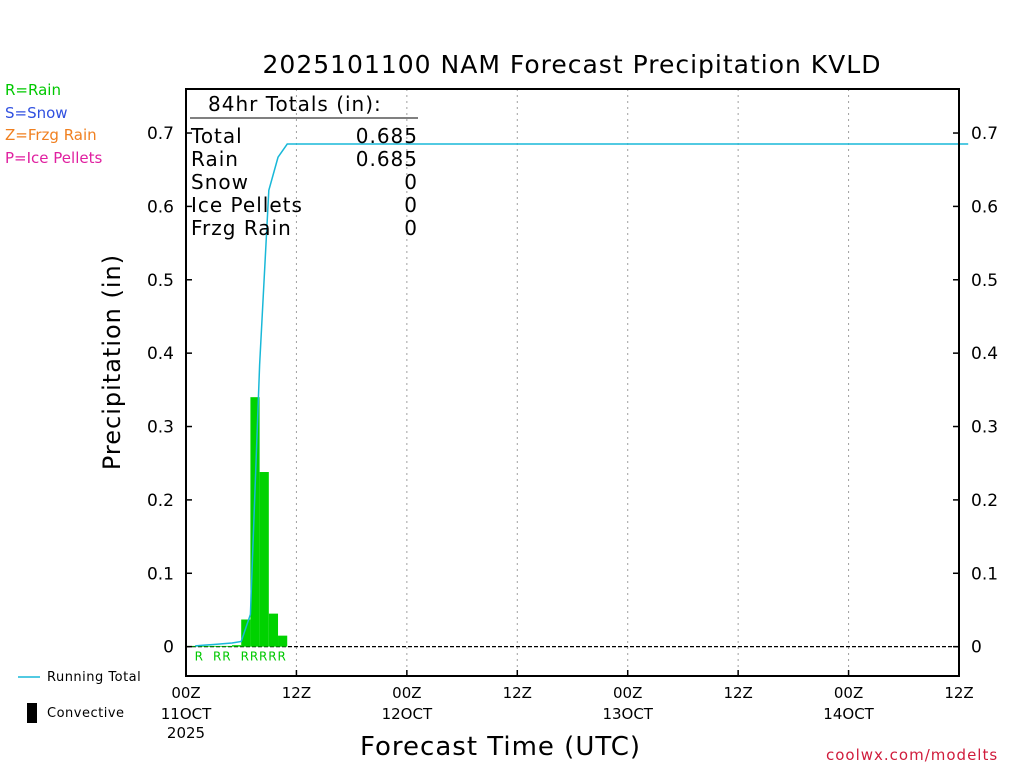 The image size is (1024, 768). I want to click on x-axis-label: Forecast Time (UTC), so click(501, 747).